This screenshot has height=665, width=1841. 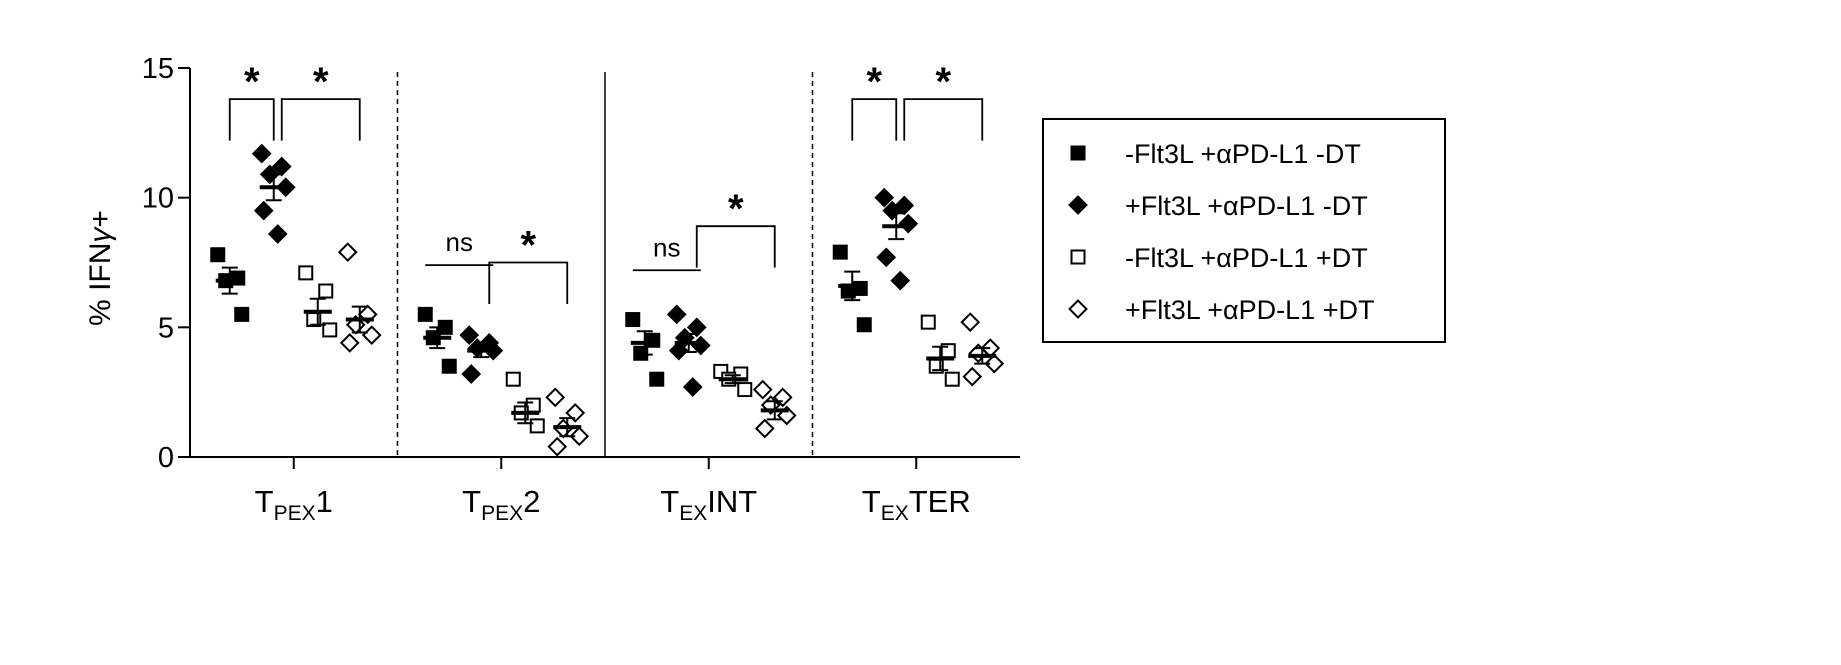 What do you see at coordinates (1246, 206) in the screenshot?
I see `legend-label: +Flt3L +αPD-L1 -DT` at bounding box center [1246, 206].